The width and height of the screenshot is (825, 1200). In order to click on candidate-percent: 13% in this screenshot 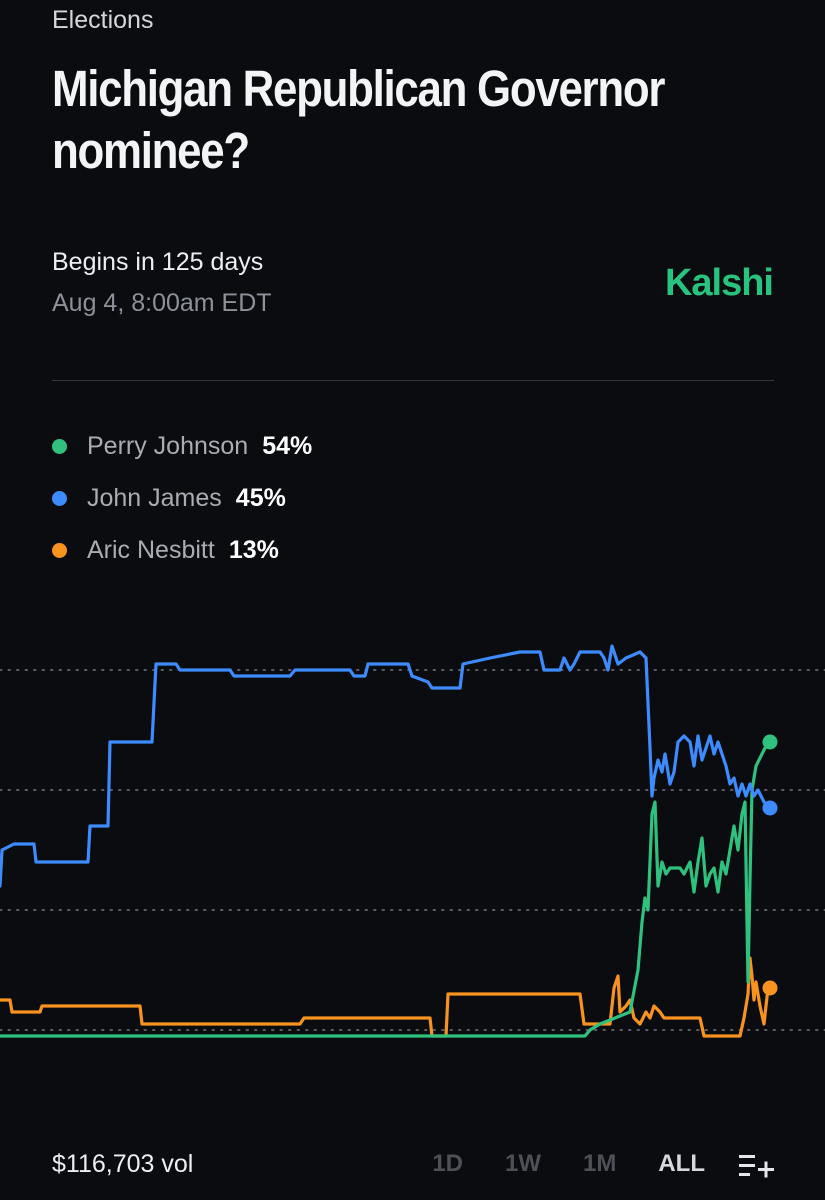, I will do `click(253, 549)`.